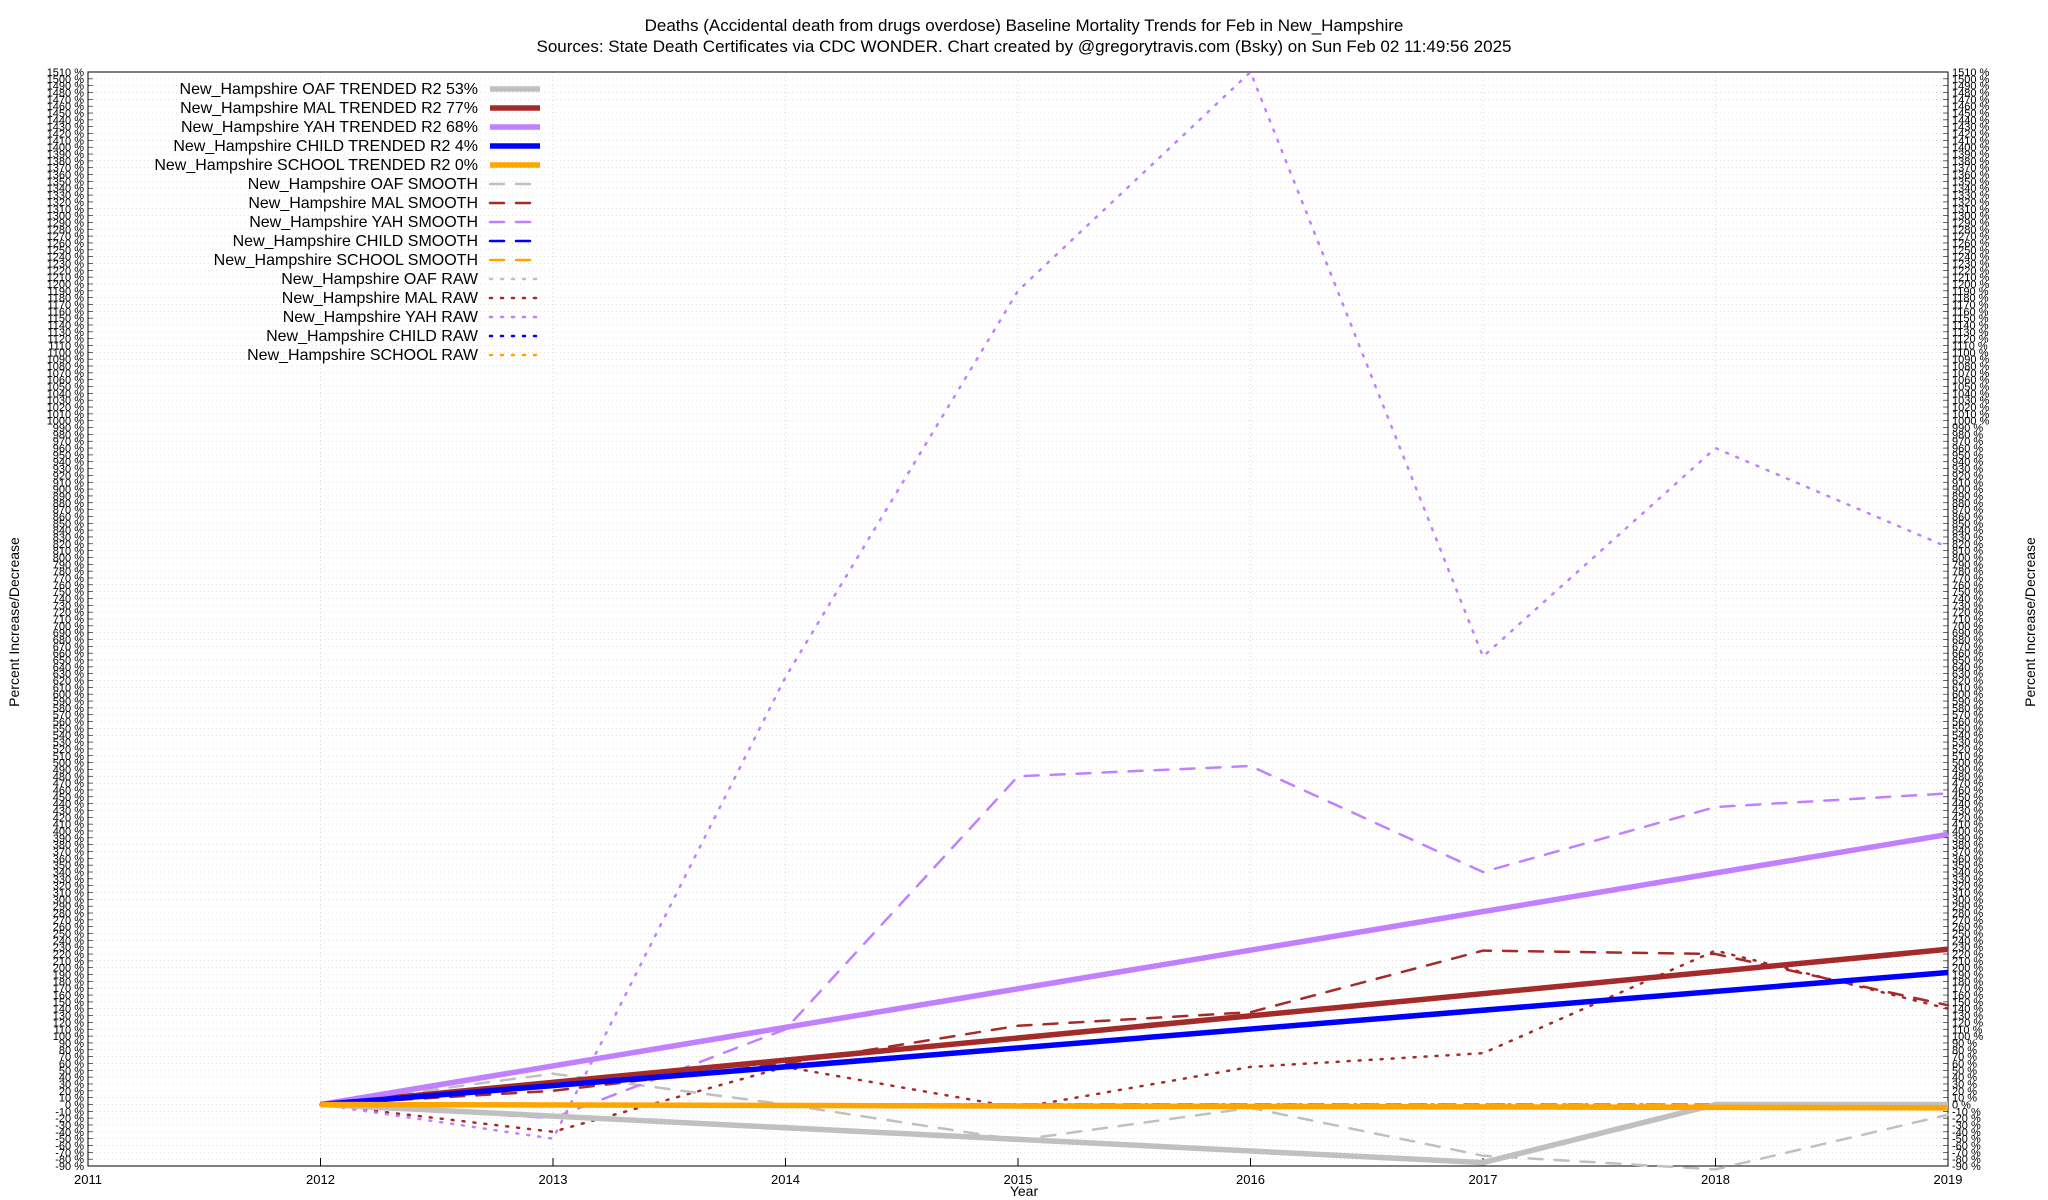 This screenshot has height=1200, width=2048. What do you see at coordinates (68, 497) in the screenshot?
I see `y-tick-label: 890 %` at bounding box center [68, 497].